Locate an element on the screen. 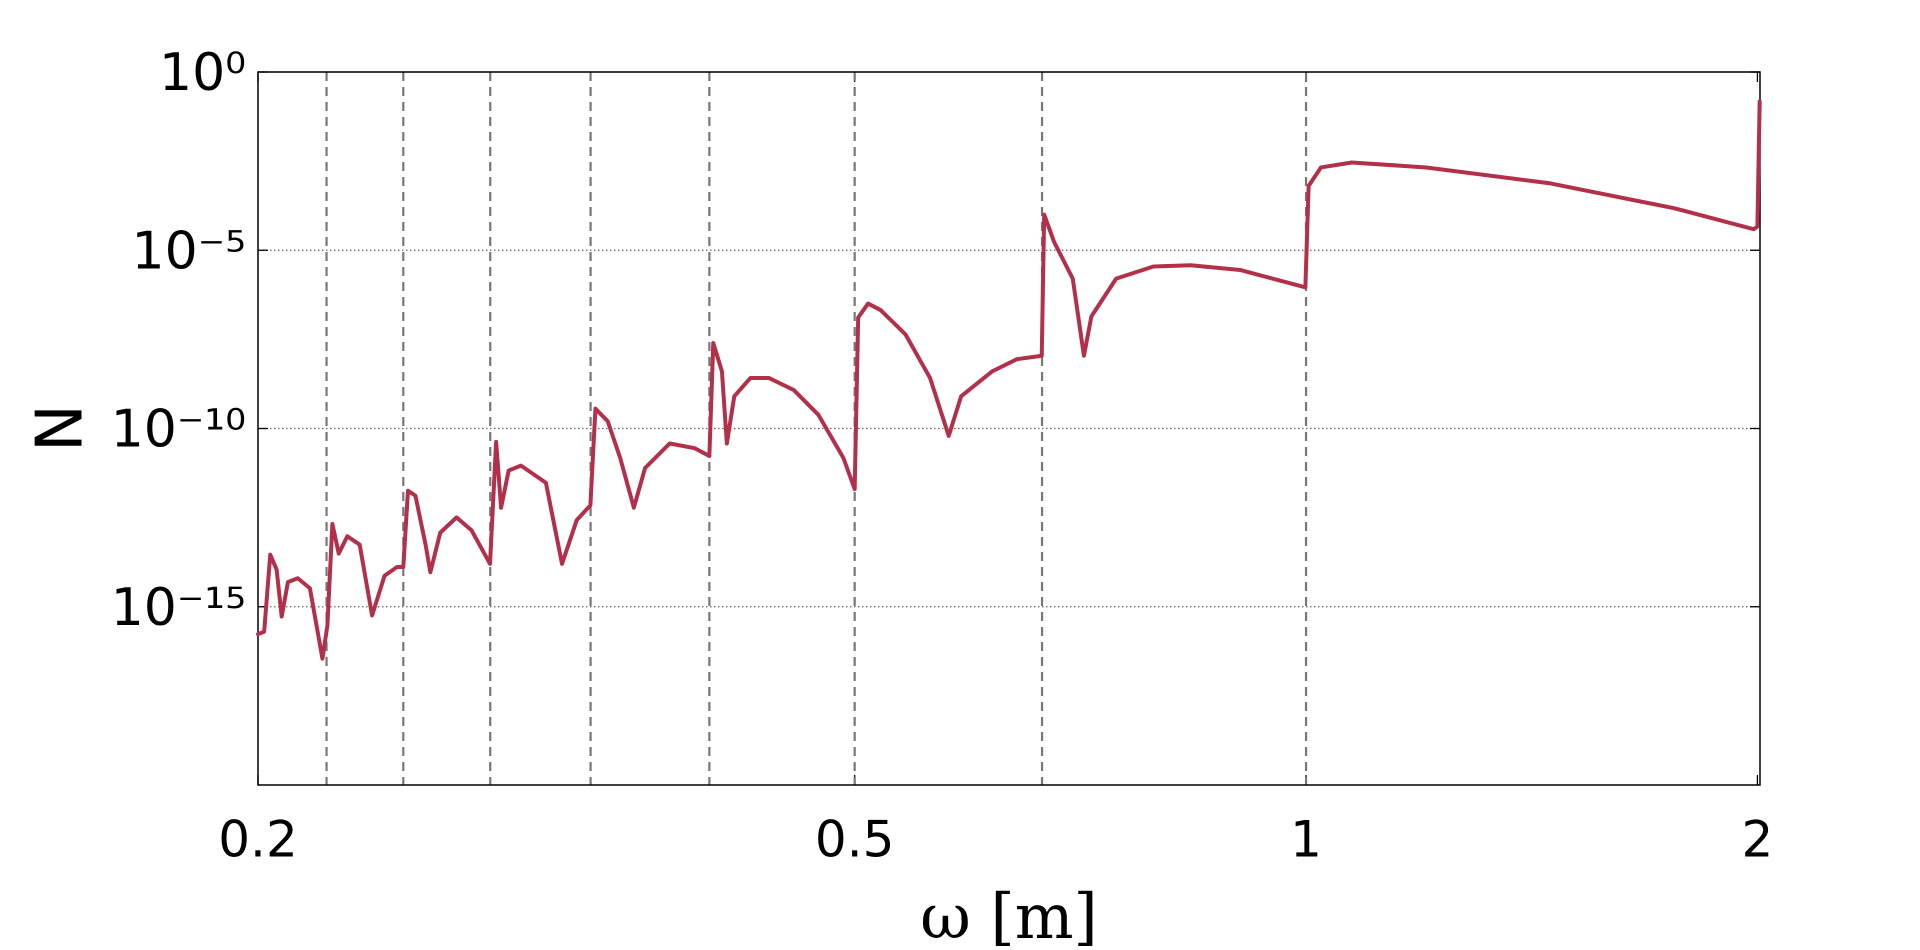 The width and height of the screenshot is (1920, 950). x-axis-label: ω [m] is located at coordinates (1008, 915).